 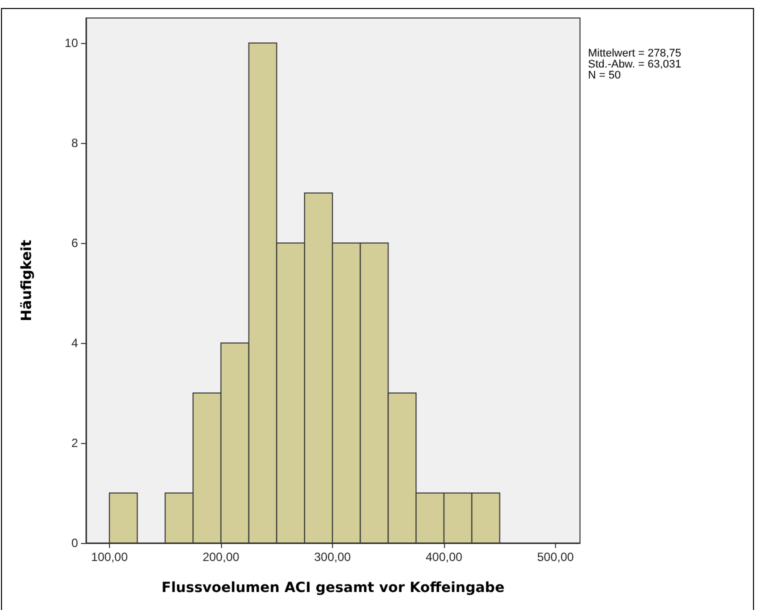 I want to click on text: Std.-Abw. = 63,031, so click(x=635, y=64).